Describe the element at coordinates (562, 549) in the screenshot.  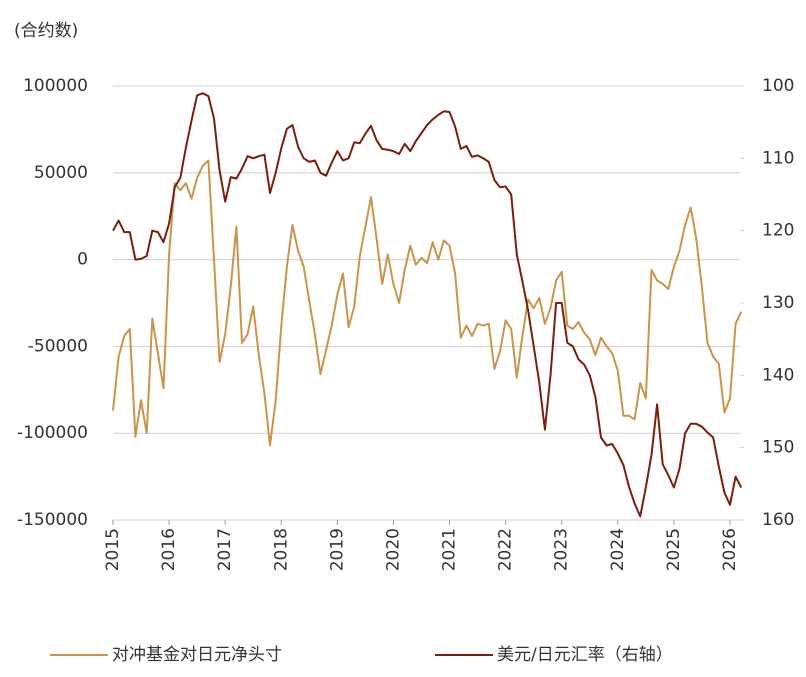
I see `x-tick-label: 2023` at that location.